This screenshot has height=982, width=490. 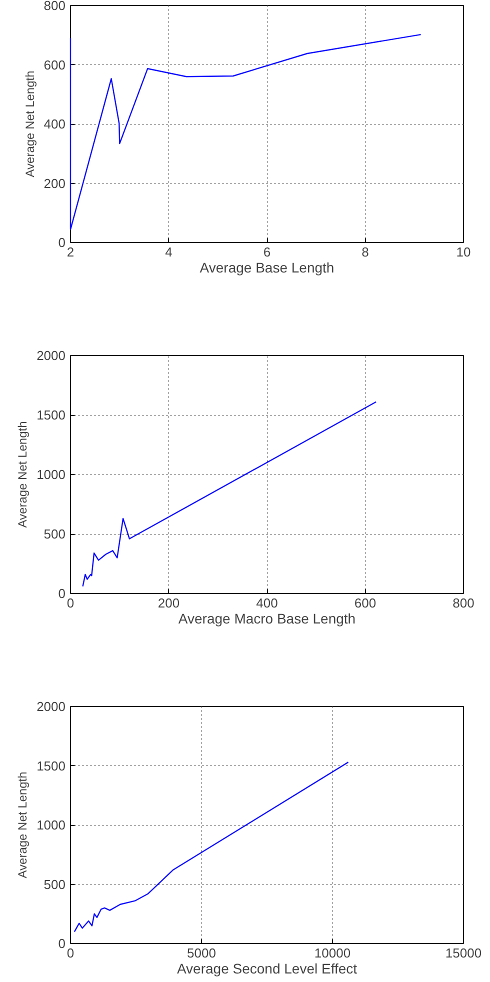 I want to click on x-tick-label: 6, so click(x=267, y=252).